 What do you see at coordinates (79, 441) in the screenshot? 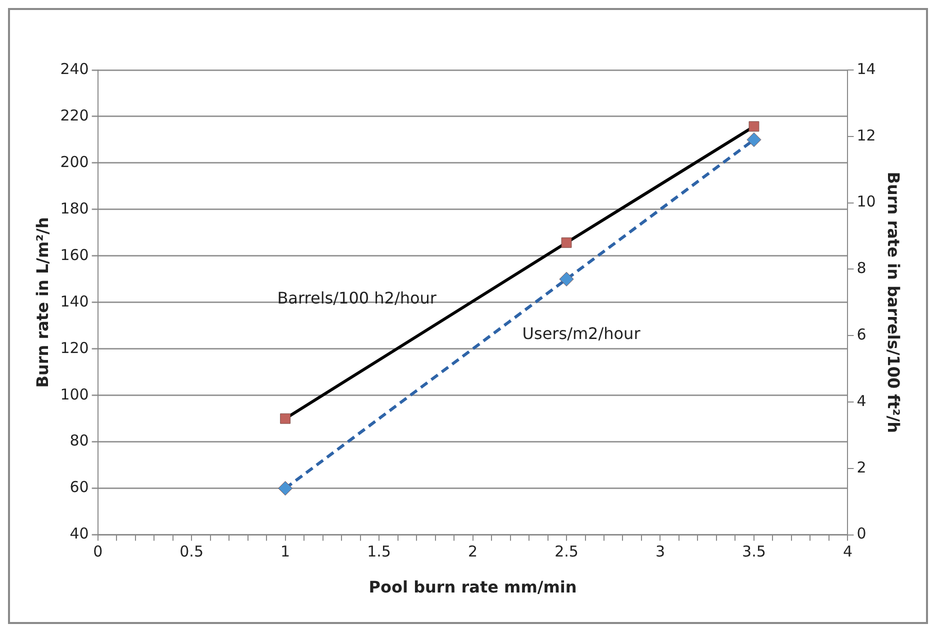
I see `y-tick-label: 80` at bounding box center [79, 441].